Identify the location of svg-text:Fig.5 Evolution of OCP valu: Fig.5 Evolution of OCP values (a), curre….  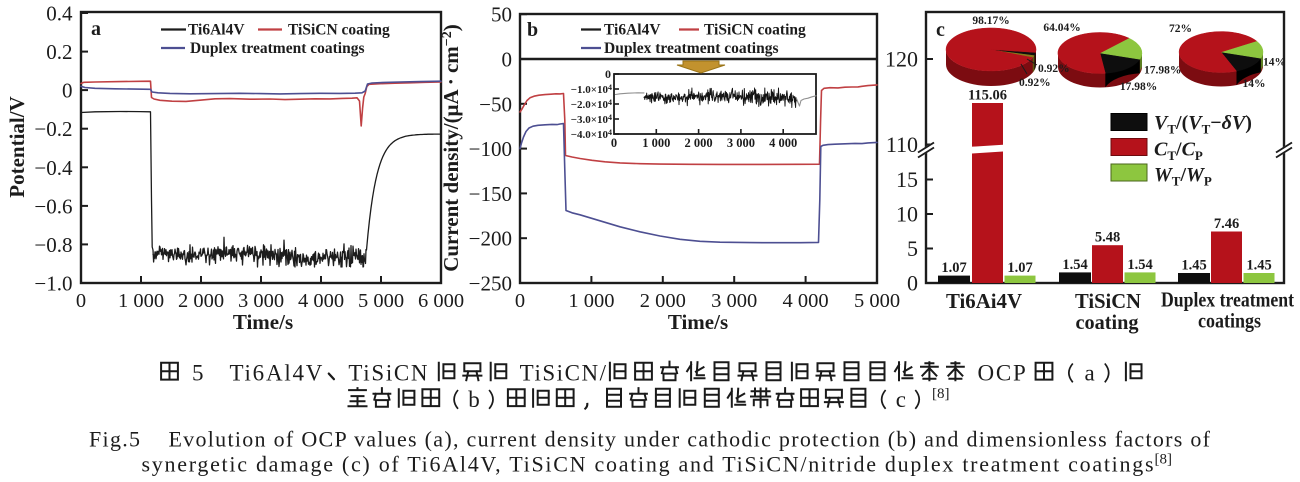
(650, 439).